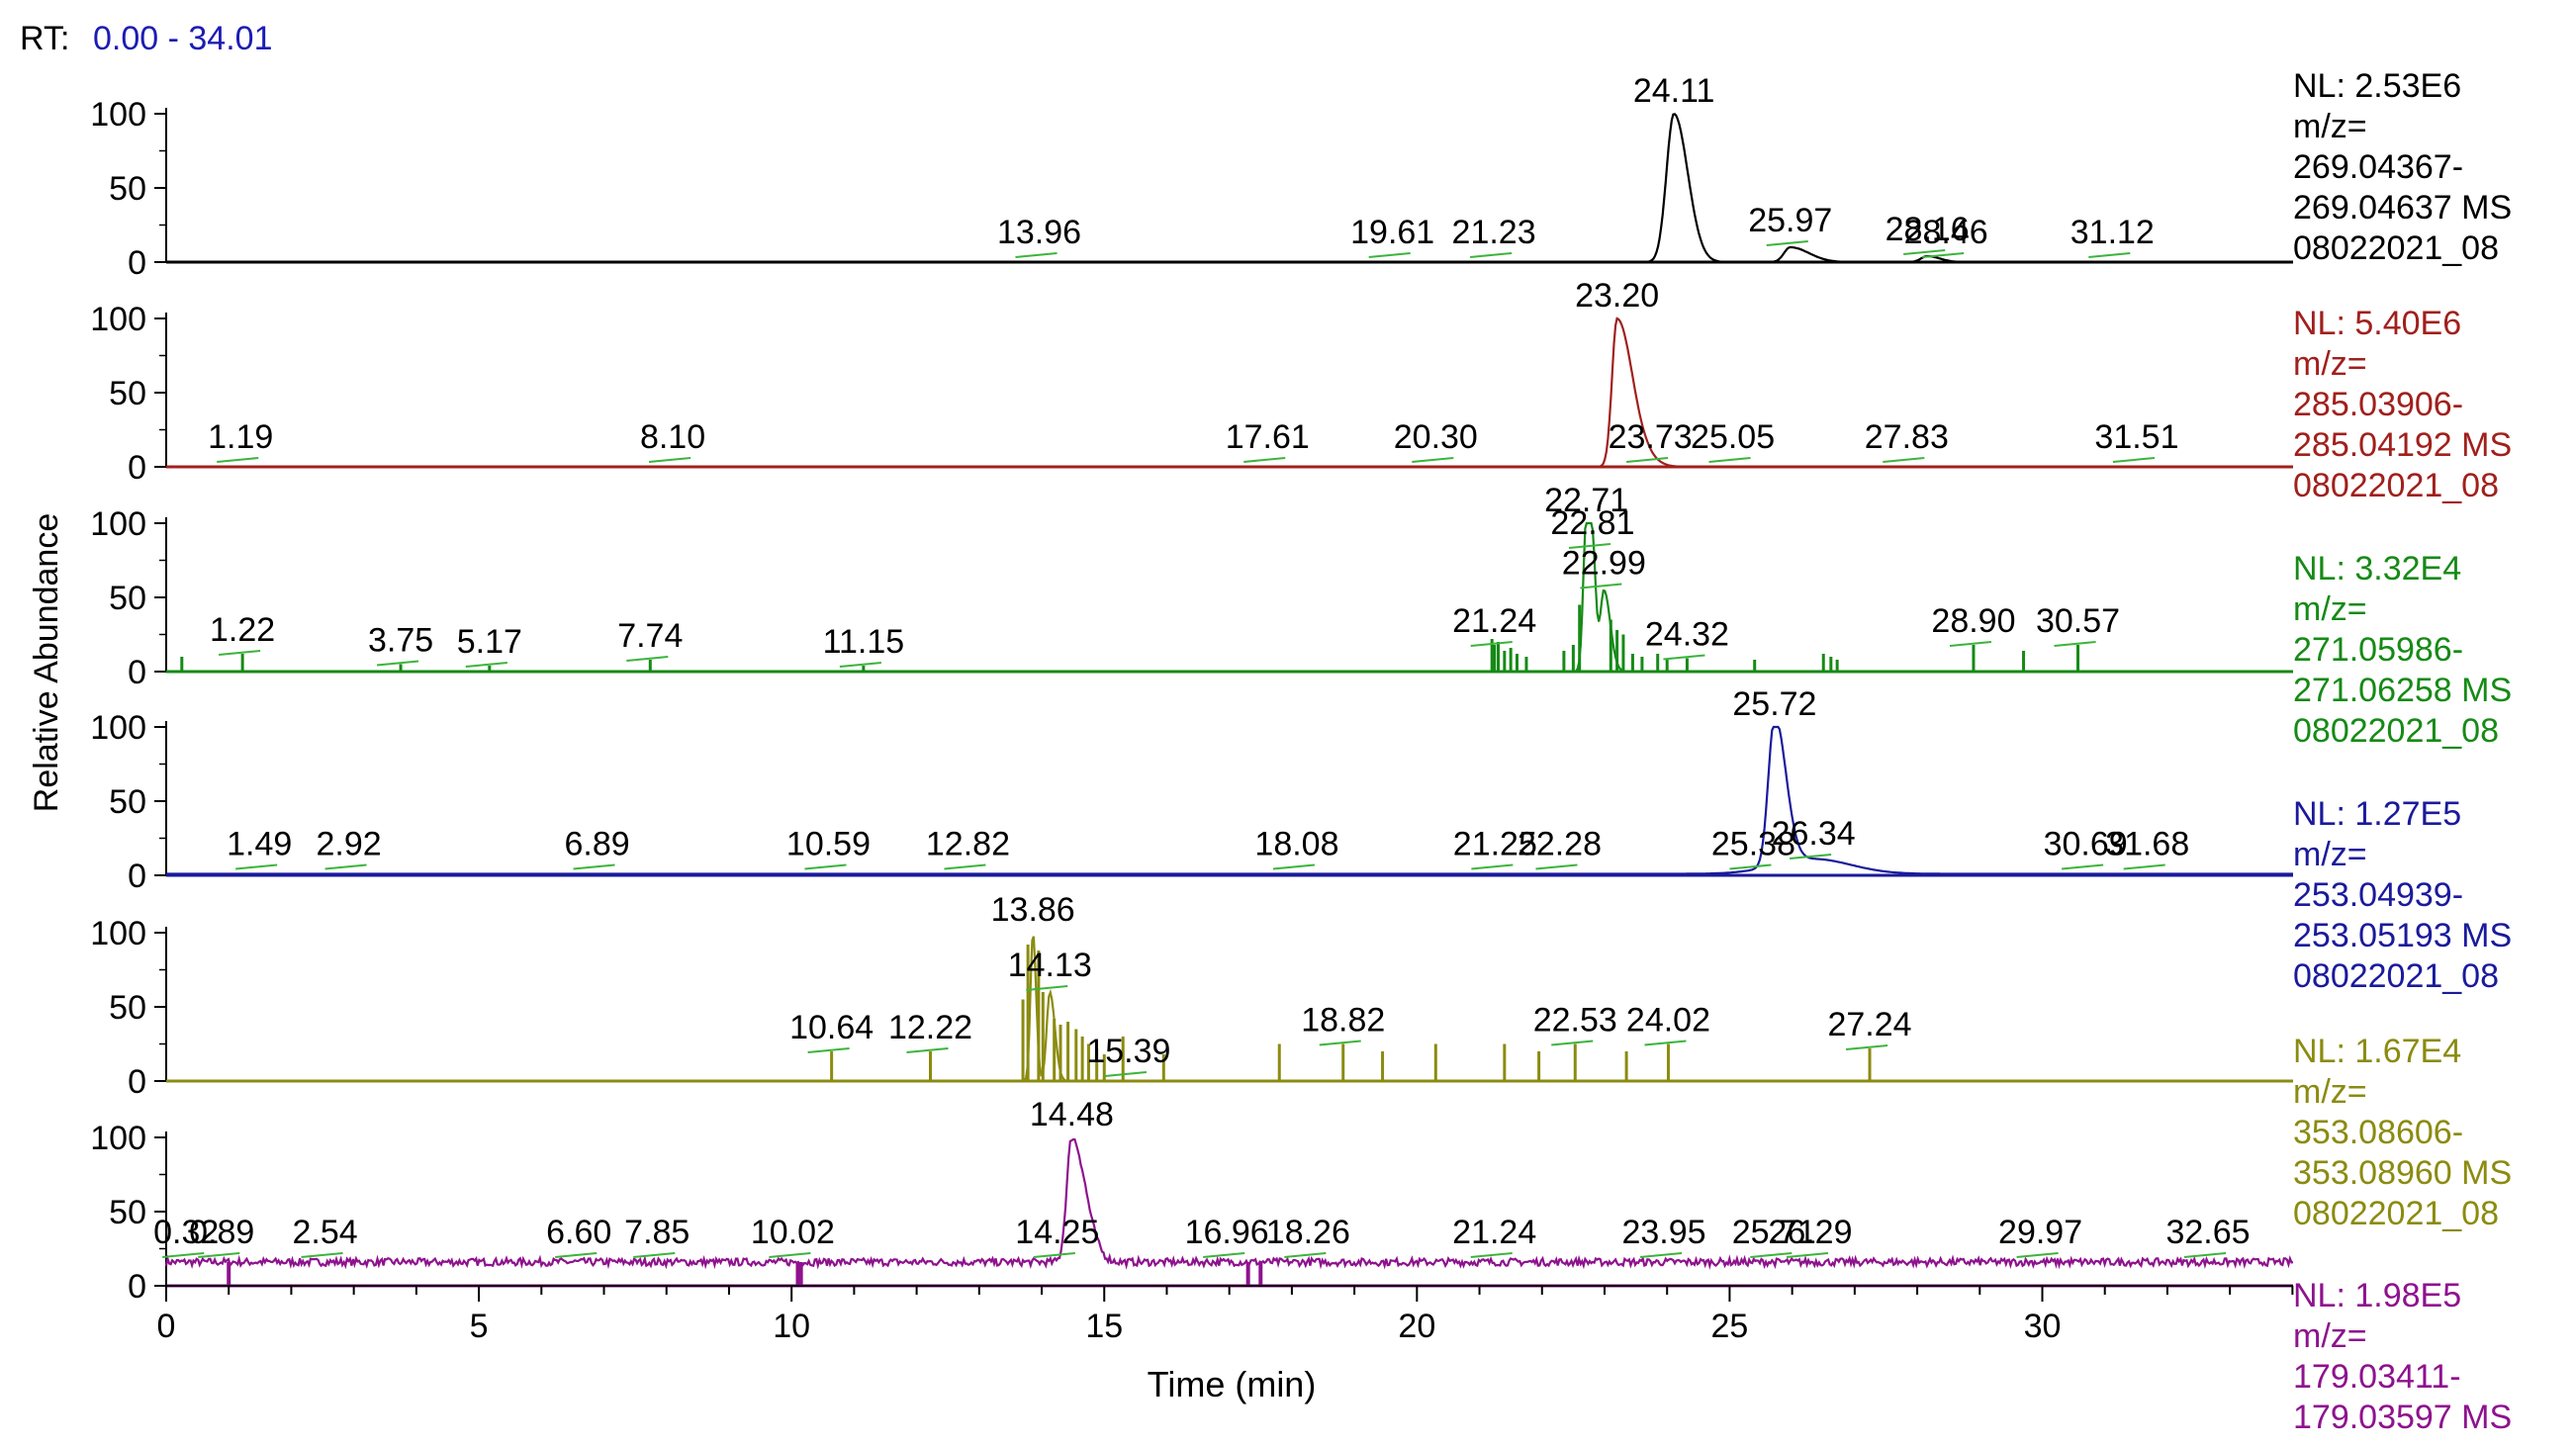 The height and width of the screenshot is (1447, 2576). What do you see at coordinates (1494, 232) in the screenshot?
I see `peak-label: 21.23` at bounding box center [1494, 232].